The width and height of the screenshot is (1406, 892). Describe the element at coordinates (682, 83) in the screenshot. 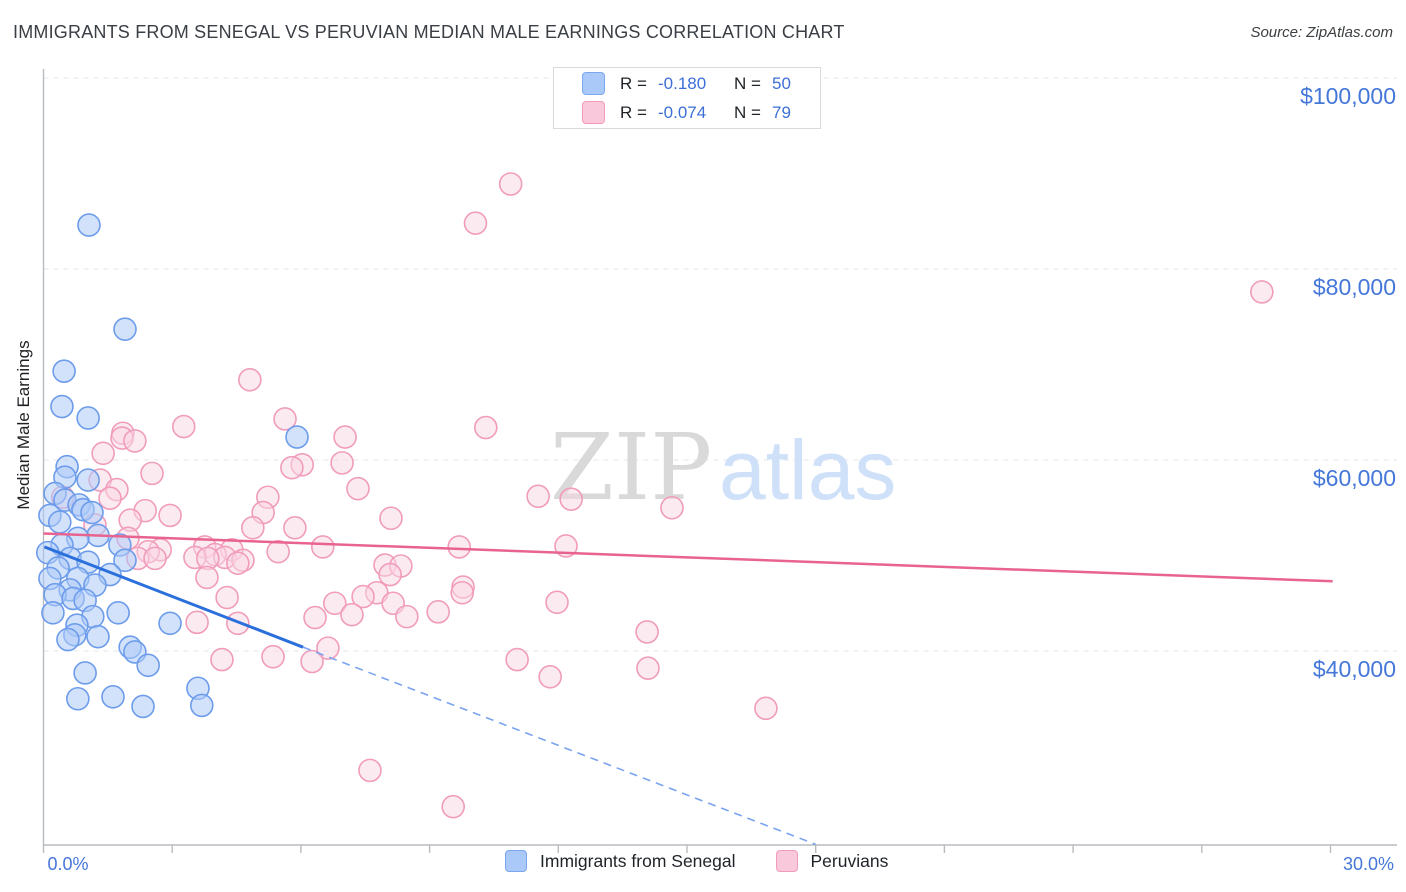

I see `r-value-senegal: -0.180` at that location.